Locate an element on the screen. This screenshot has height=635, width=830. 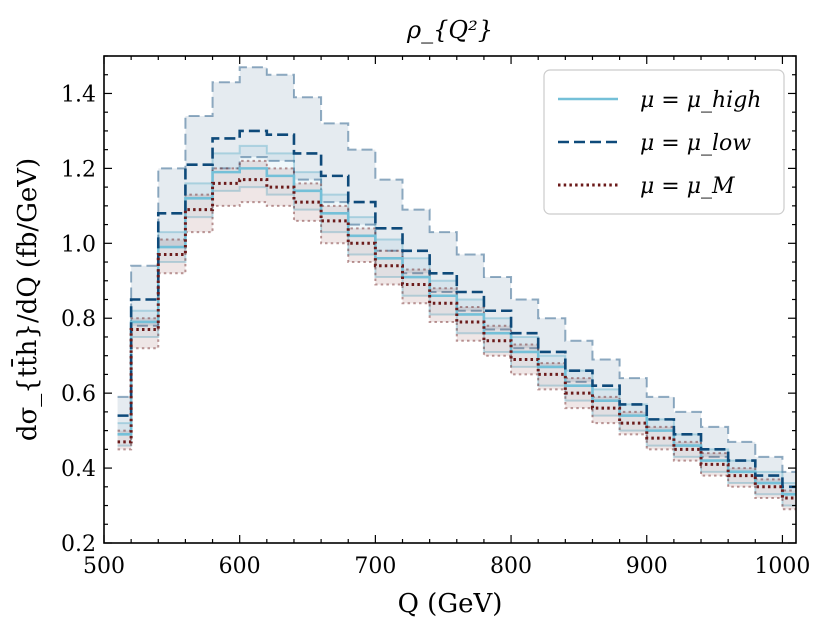
y-tick-label: 1.4 is located at coordinates (78, 94).